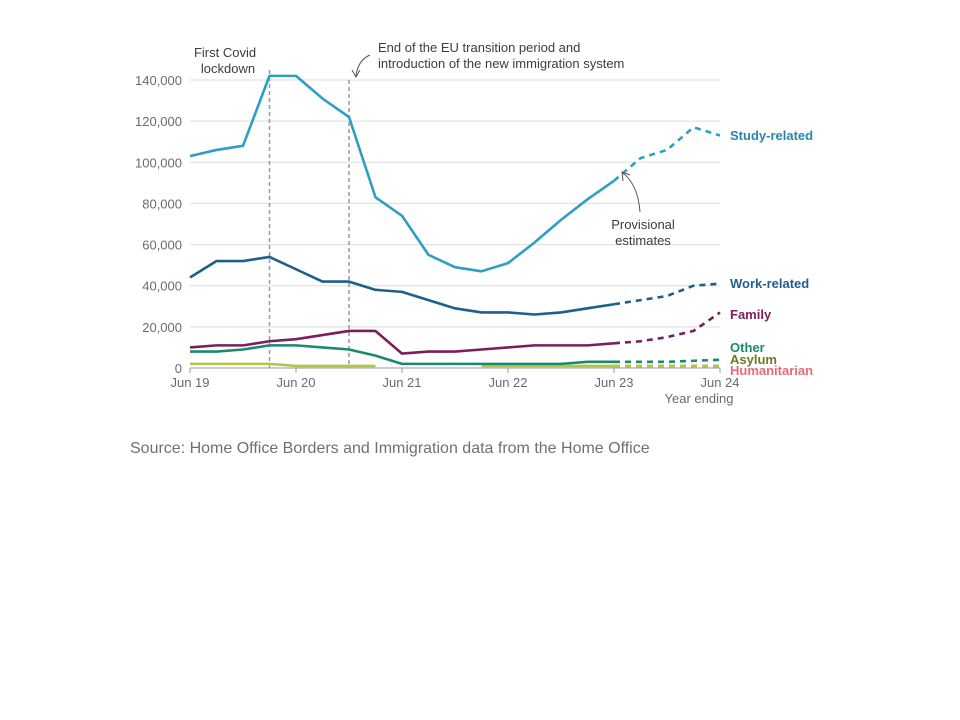 This screenshot has height=720, width=960. Describe the element at coordinates (158, 162) in the screenshot. I see `y-tick-label: 100,000` at that location.